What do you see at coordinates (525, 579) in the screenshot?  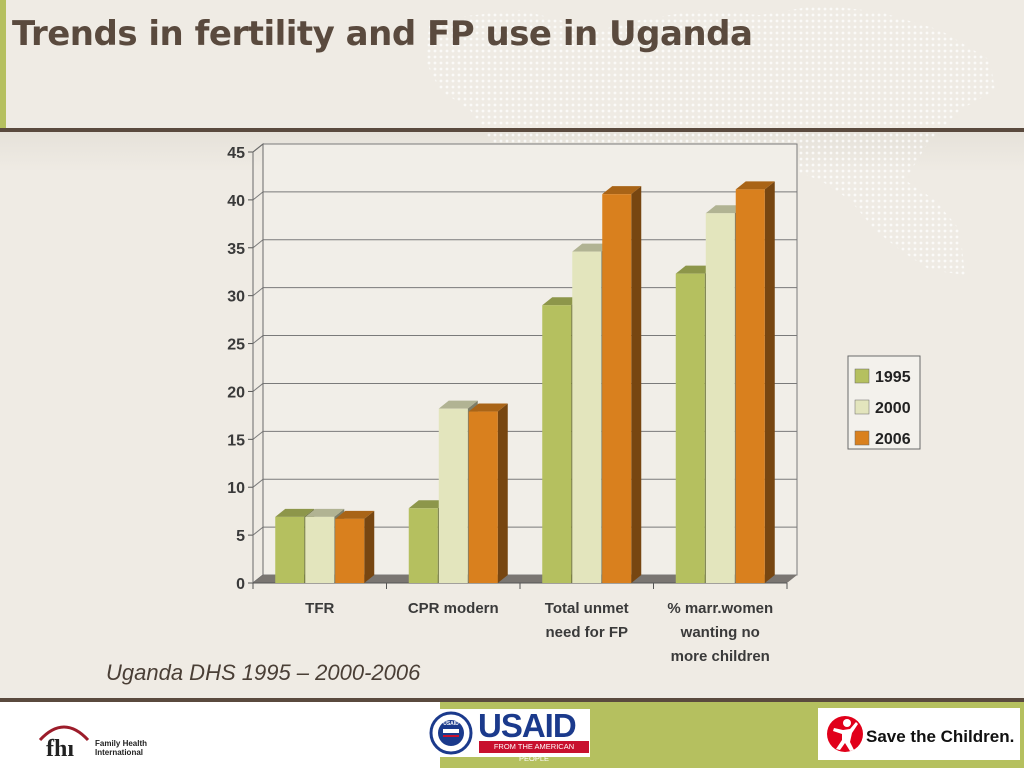 I see `plot-floor` at bounding box center [525, 579].